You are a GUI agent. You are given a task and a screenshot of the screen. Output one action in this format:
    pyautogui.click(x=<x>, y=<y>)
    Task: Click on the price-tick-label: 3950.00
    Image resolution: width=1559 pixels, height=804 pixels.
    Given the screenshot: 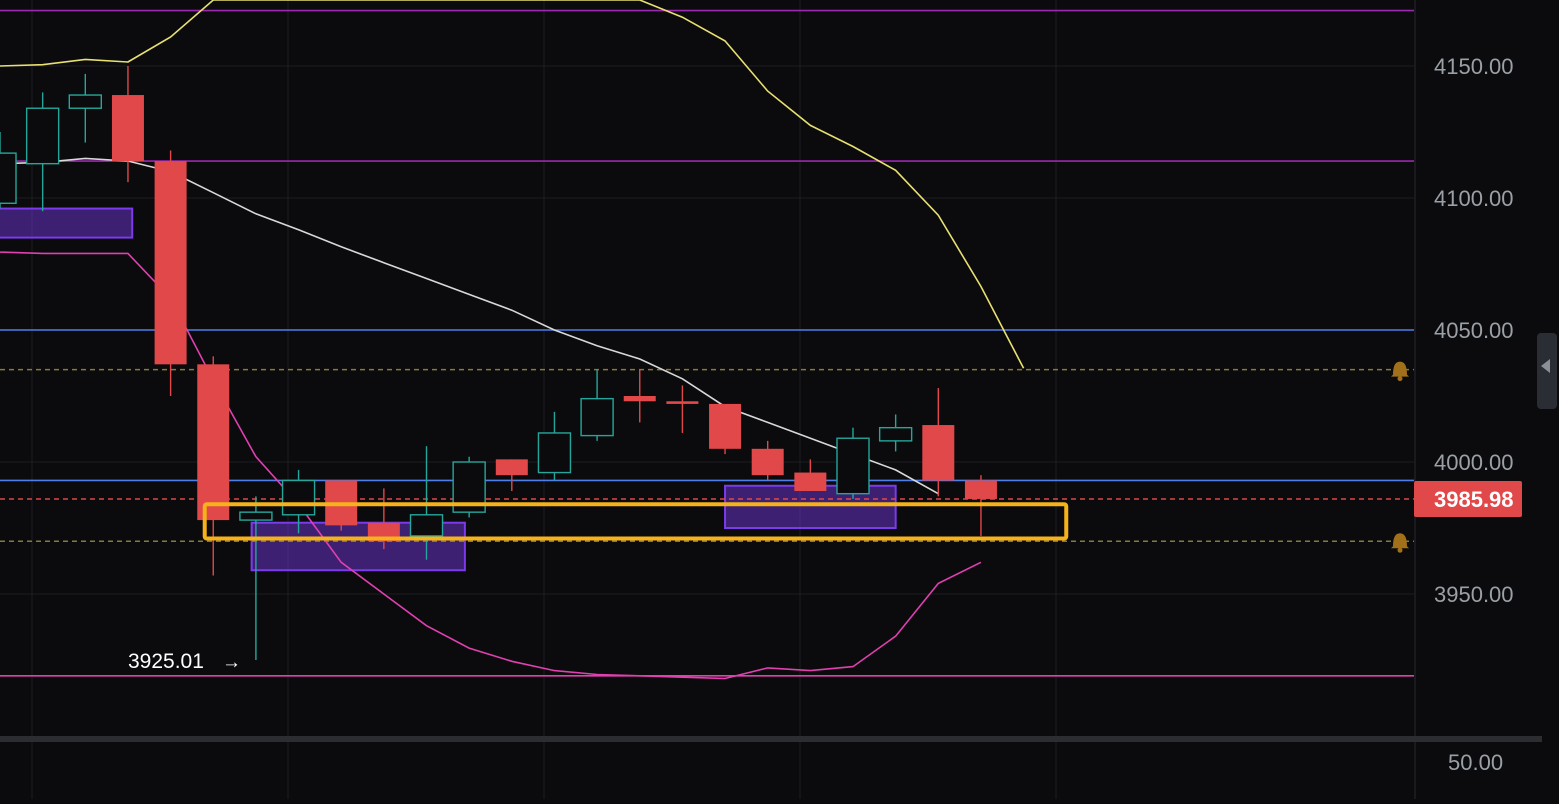 What is the action you would take?
    pyautogui.click(x=1474, y=594)
    